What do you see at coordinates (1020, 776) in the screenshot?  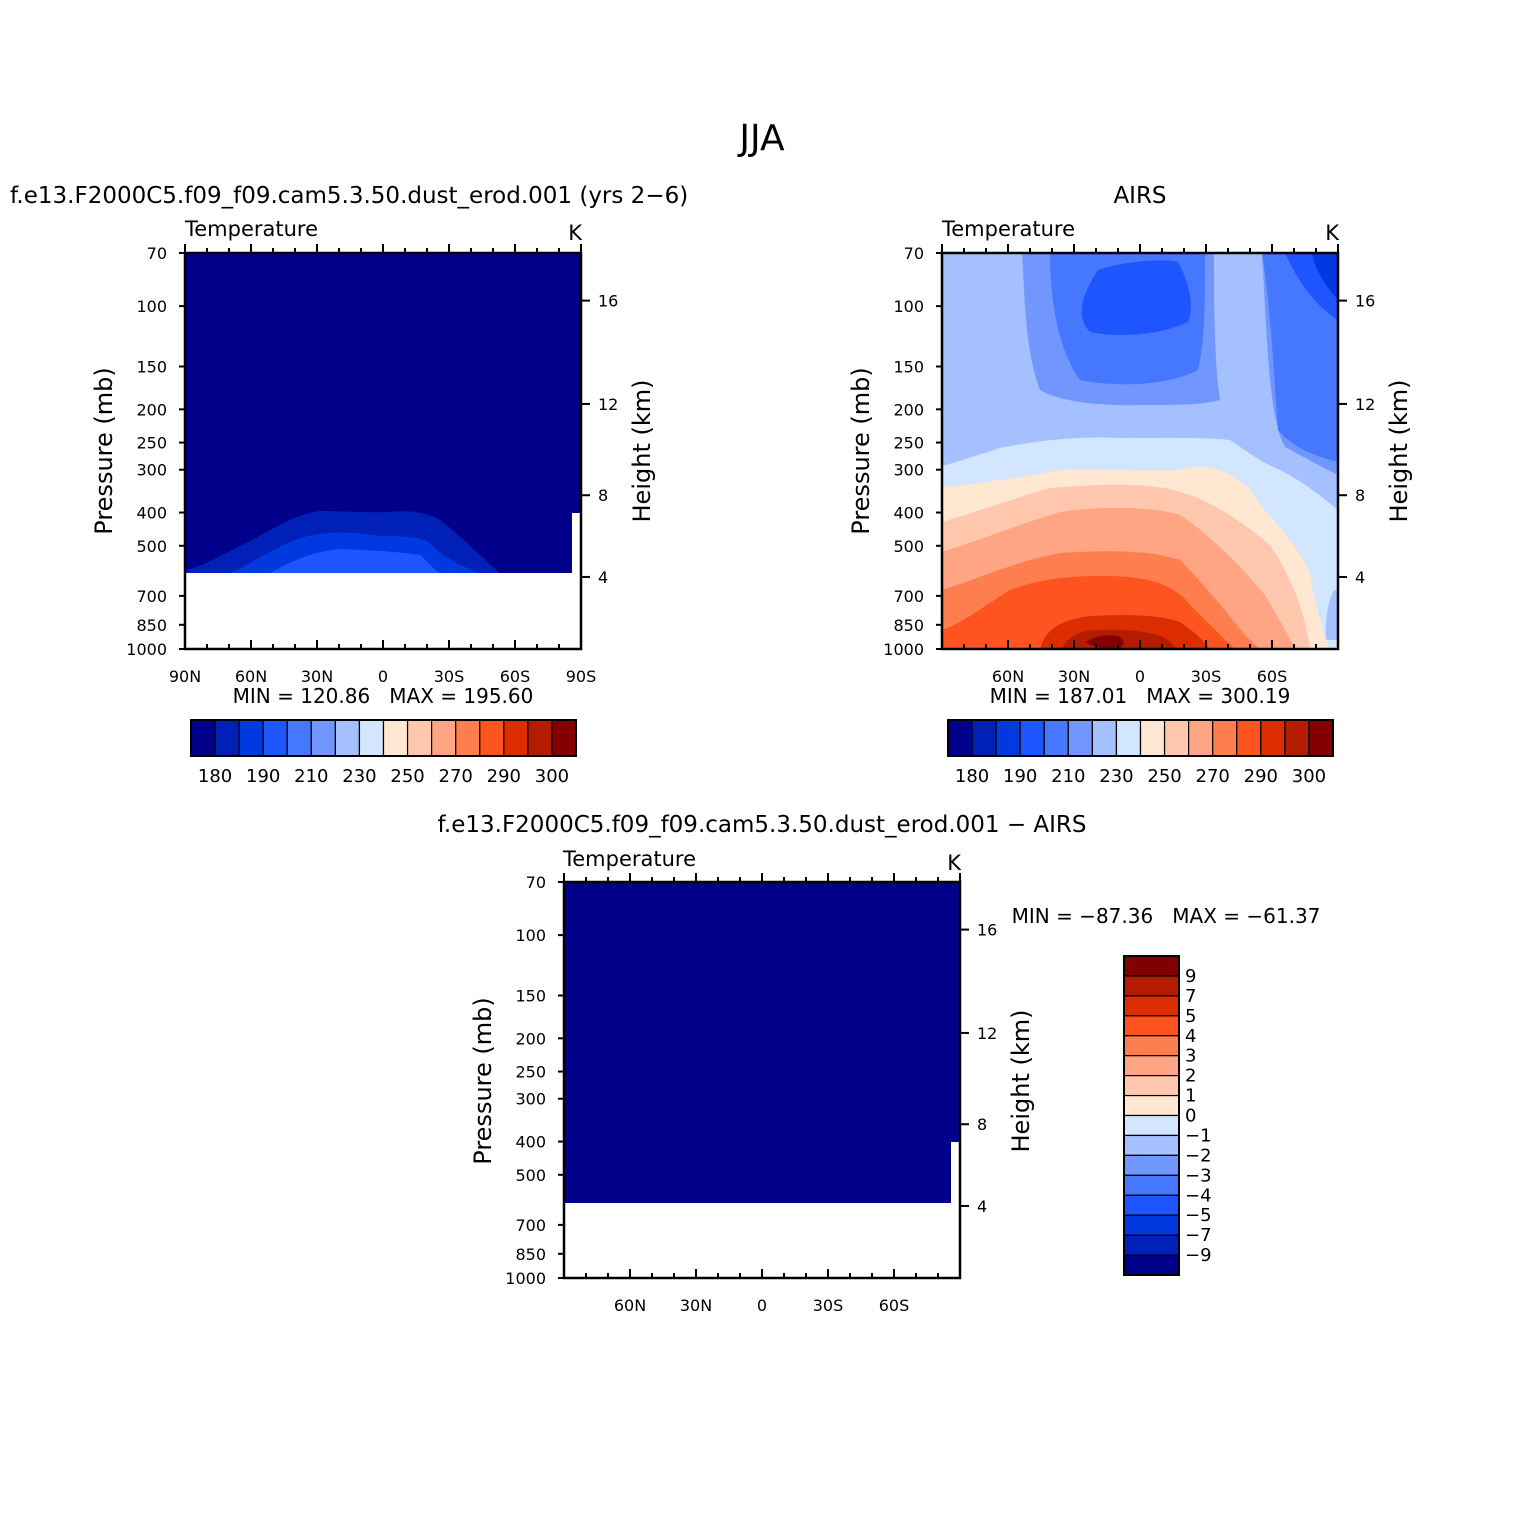 I see `colorbar-label: 190` at bounding box center [1020, 776].